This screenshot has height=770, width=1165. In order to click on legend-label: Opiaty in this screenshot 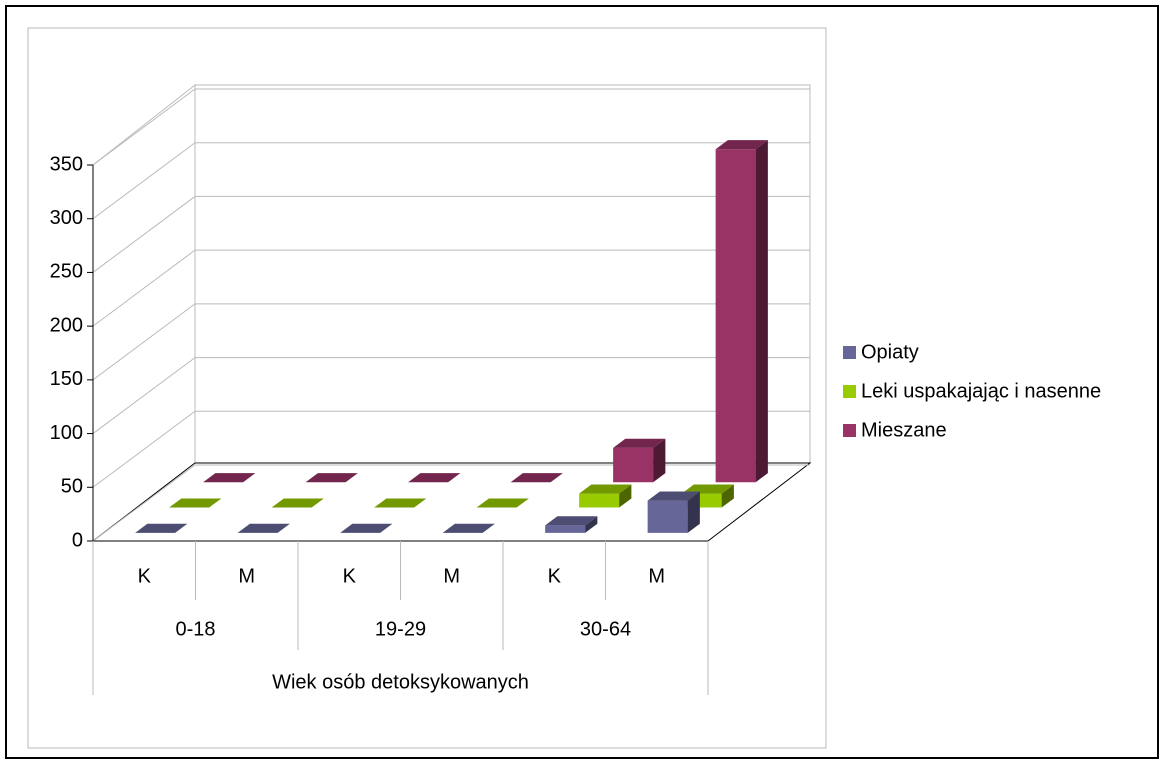, I will do `click(890, 352)`.